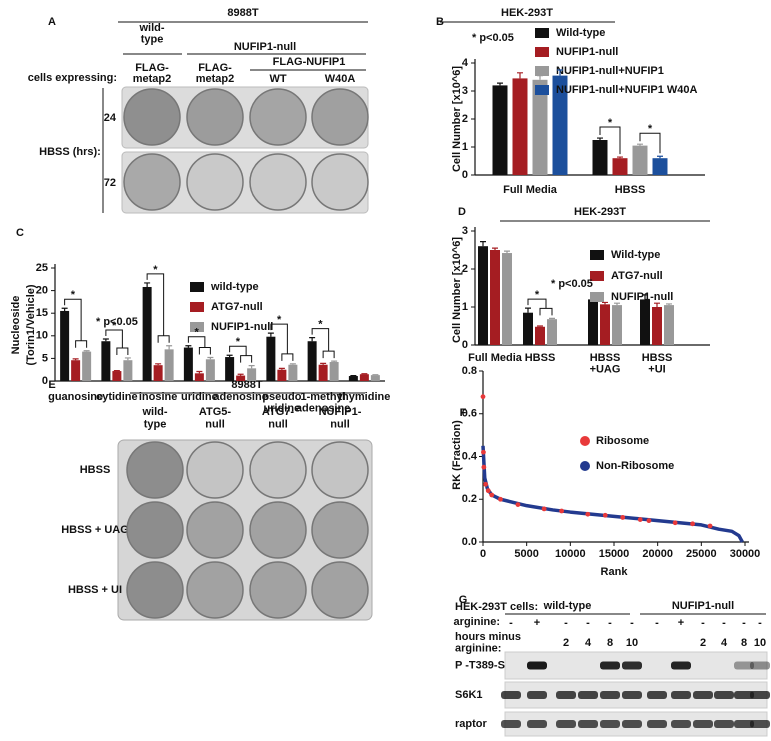  Describe the element at coordinates (309, 62) in the screenshot. I see `column-header: FLAG-NUFIP1` at that location.